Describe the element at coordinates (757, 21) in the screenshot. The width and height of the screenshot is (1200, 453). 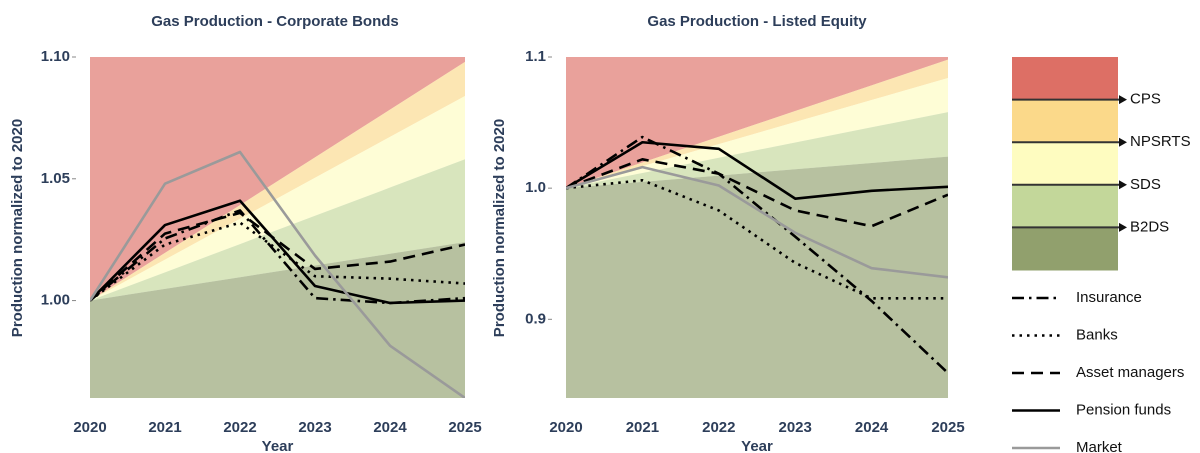
I see `chart-title: Gas Production - Listed Equity` at that location.